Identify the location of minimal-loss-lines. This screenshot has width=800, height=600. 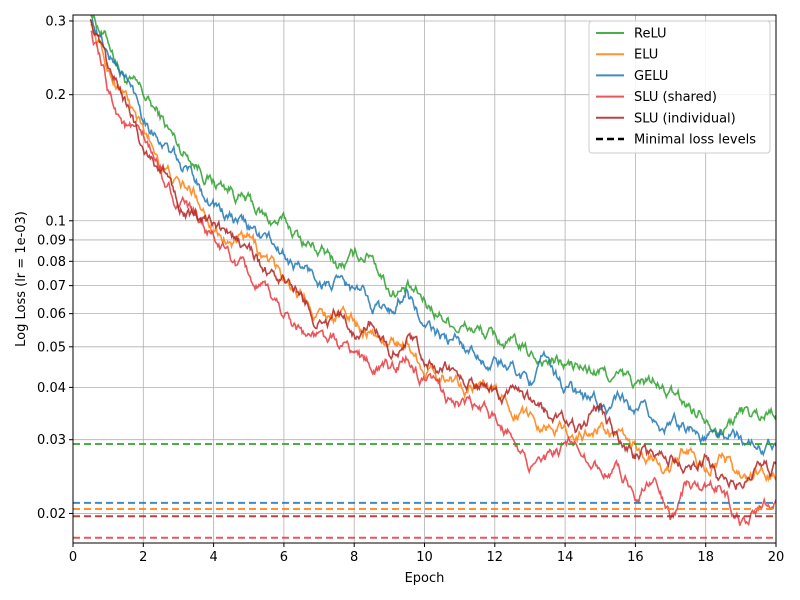
(424, 491).